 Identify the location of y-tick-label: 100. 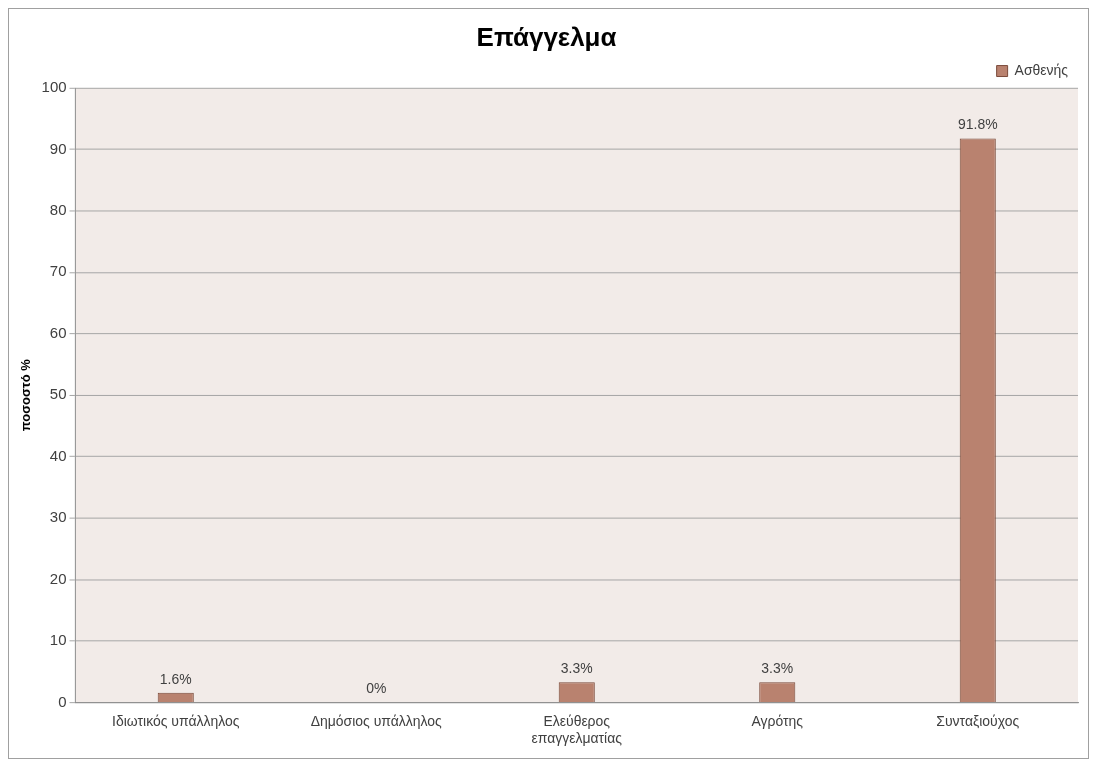
(54, 87).